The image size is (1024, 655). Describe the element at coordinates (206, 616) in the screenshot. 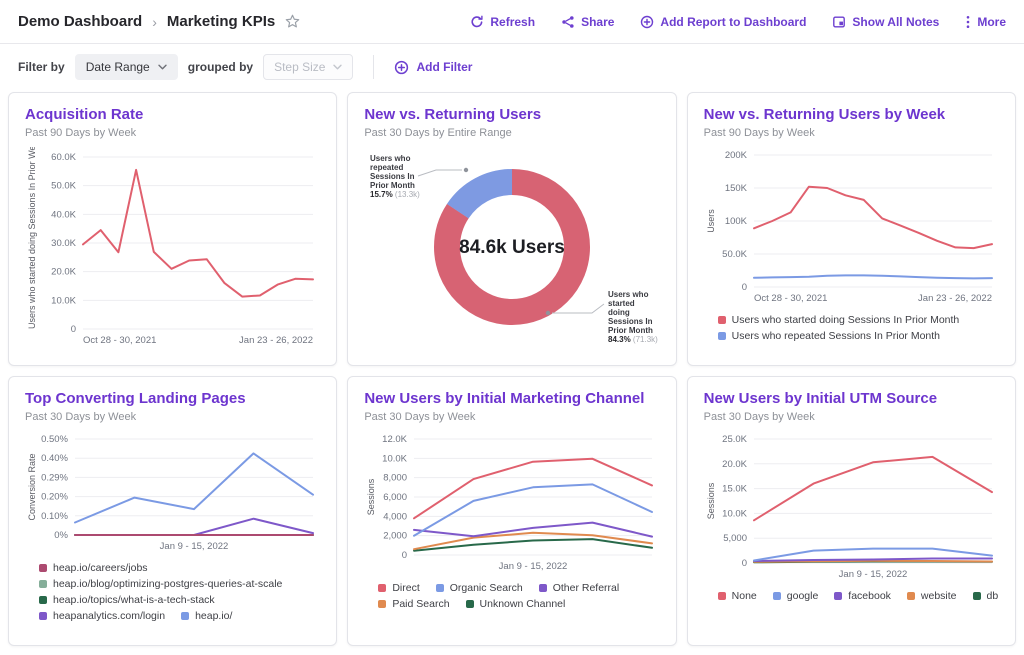

I see `legend-item: heap.io/` at that location.